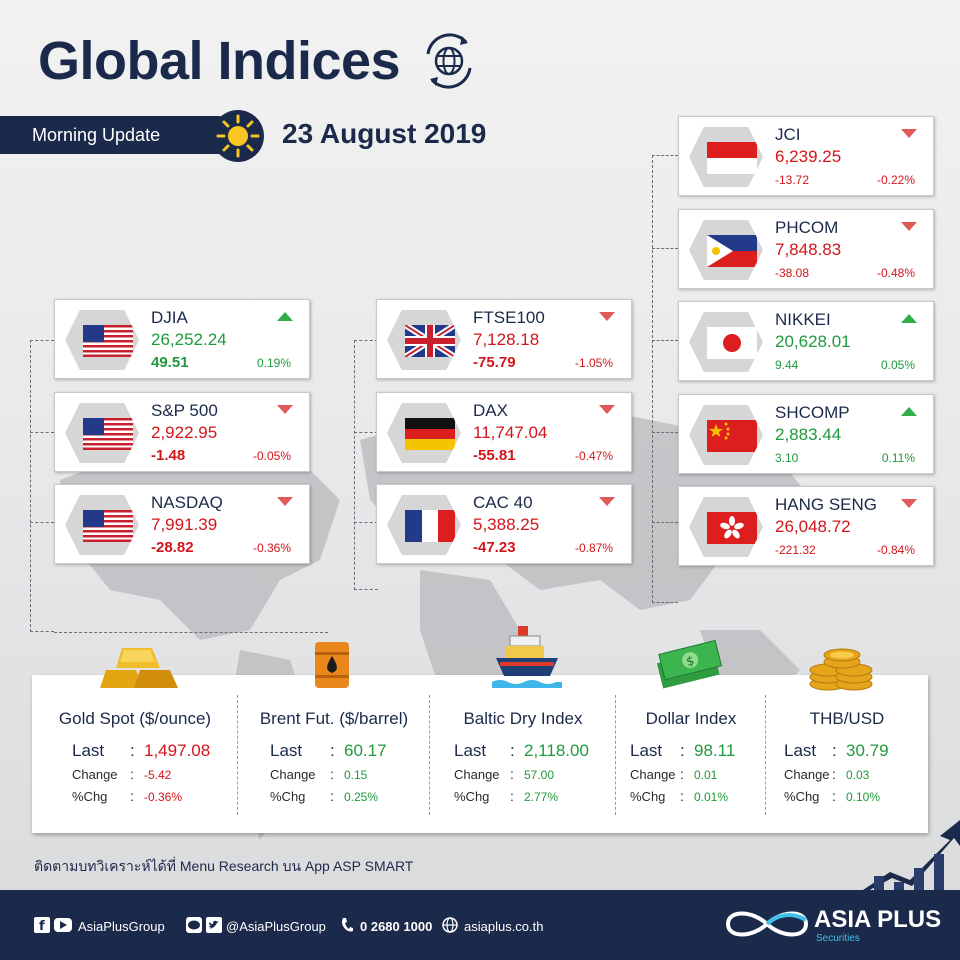 This screenshot has height=960, width=960. What do you see at coordinates (715, 750) in the screenshot?
I see `last-value: 98.11` at bounding box center [715, 750].